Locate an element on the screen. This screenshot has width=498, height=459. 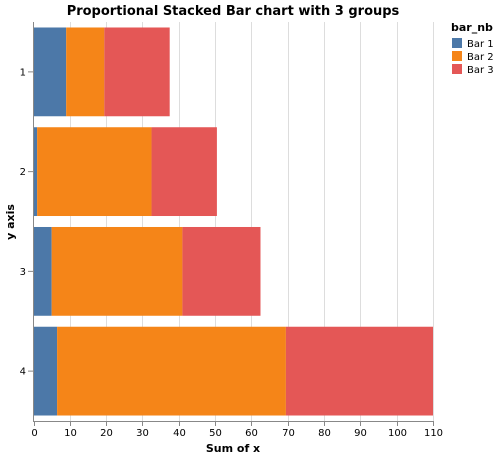
legend-label: Bar 2 is located at coordinates (480, 57).